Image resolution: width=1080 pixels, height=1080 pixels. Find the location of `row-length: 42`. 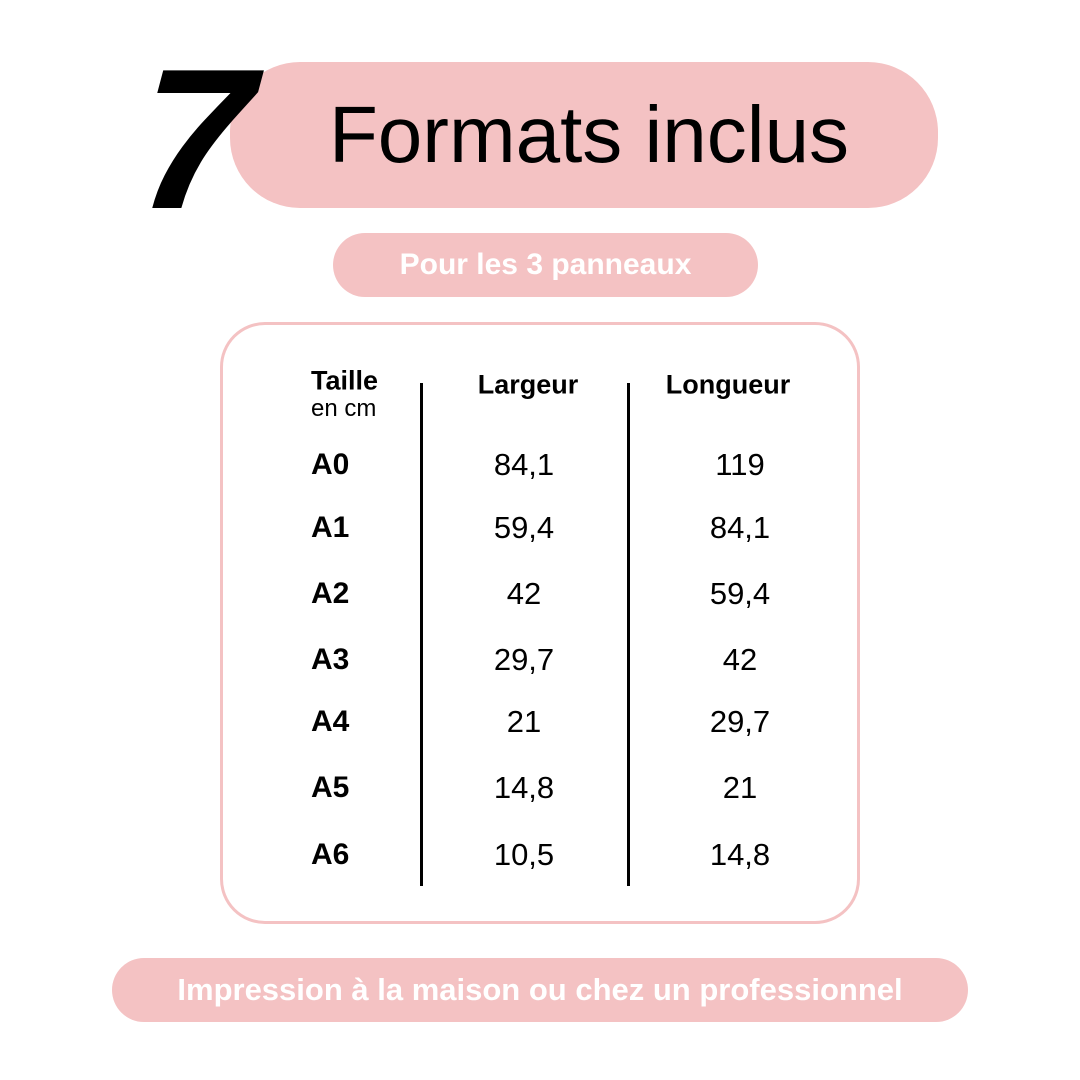

row-length: 42 is located at coordinates (740, 659).